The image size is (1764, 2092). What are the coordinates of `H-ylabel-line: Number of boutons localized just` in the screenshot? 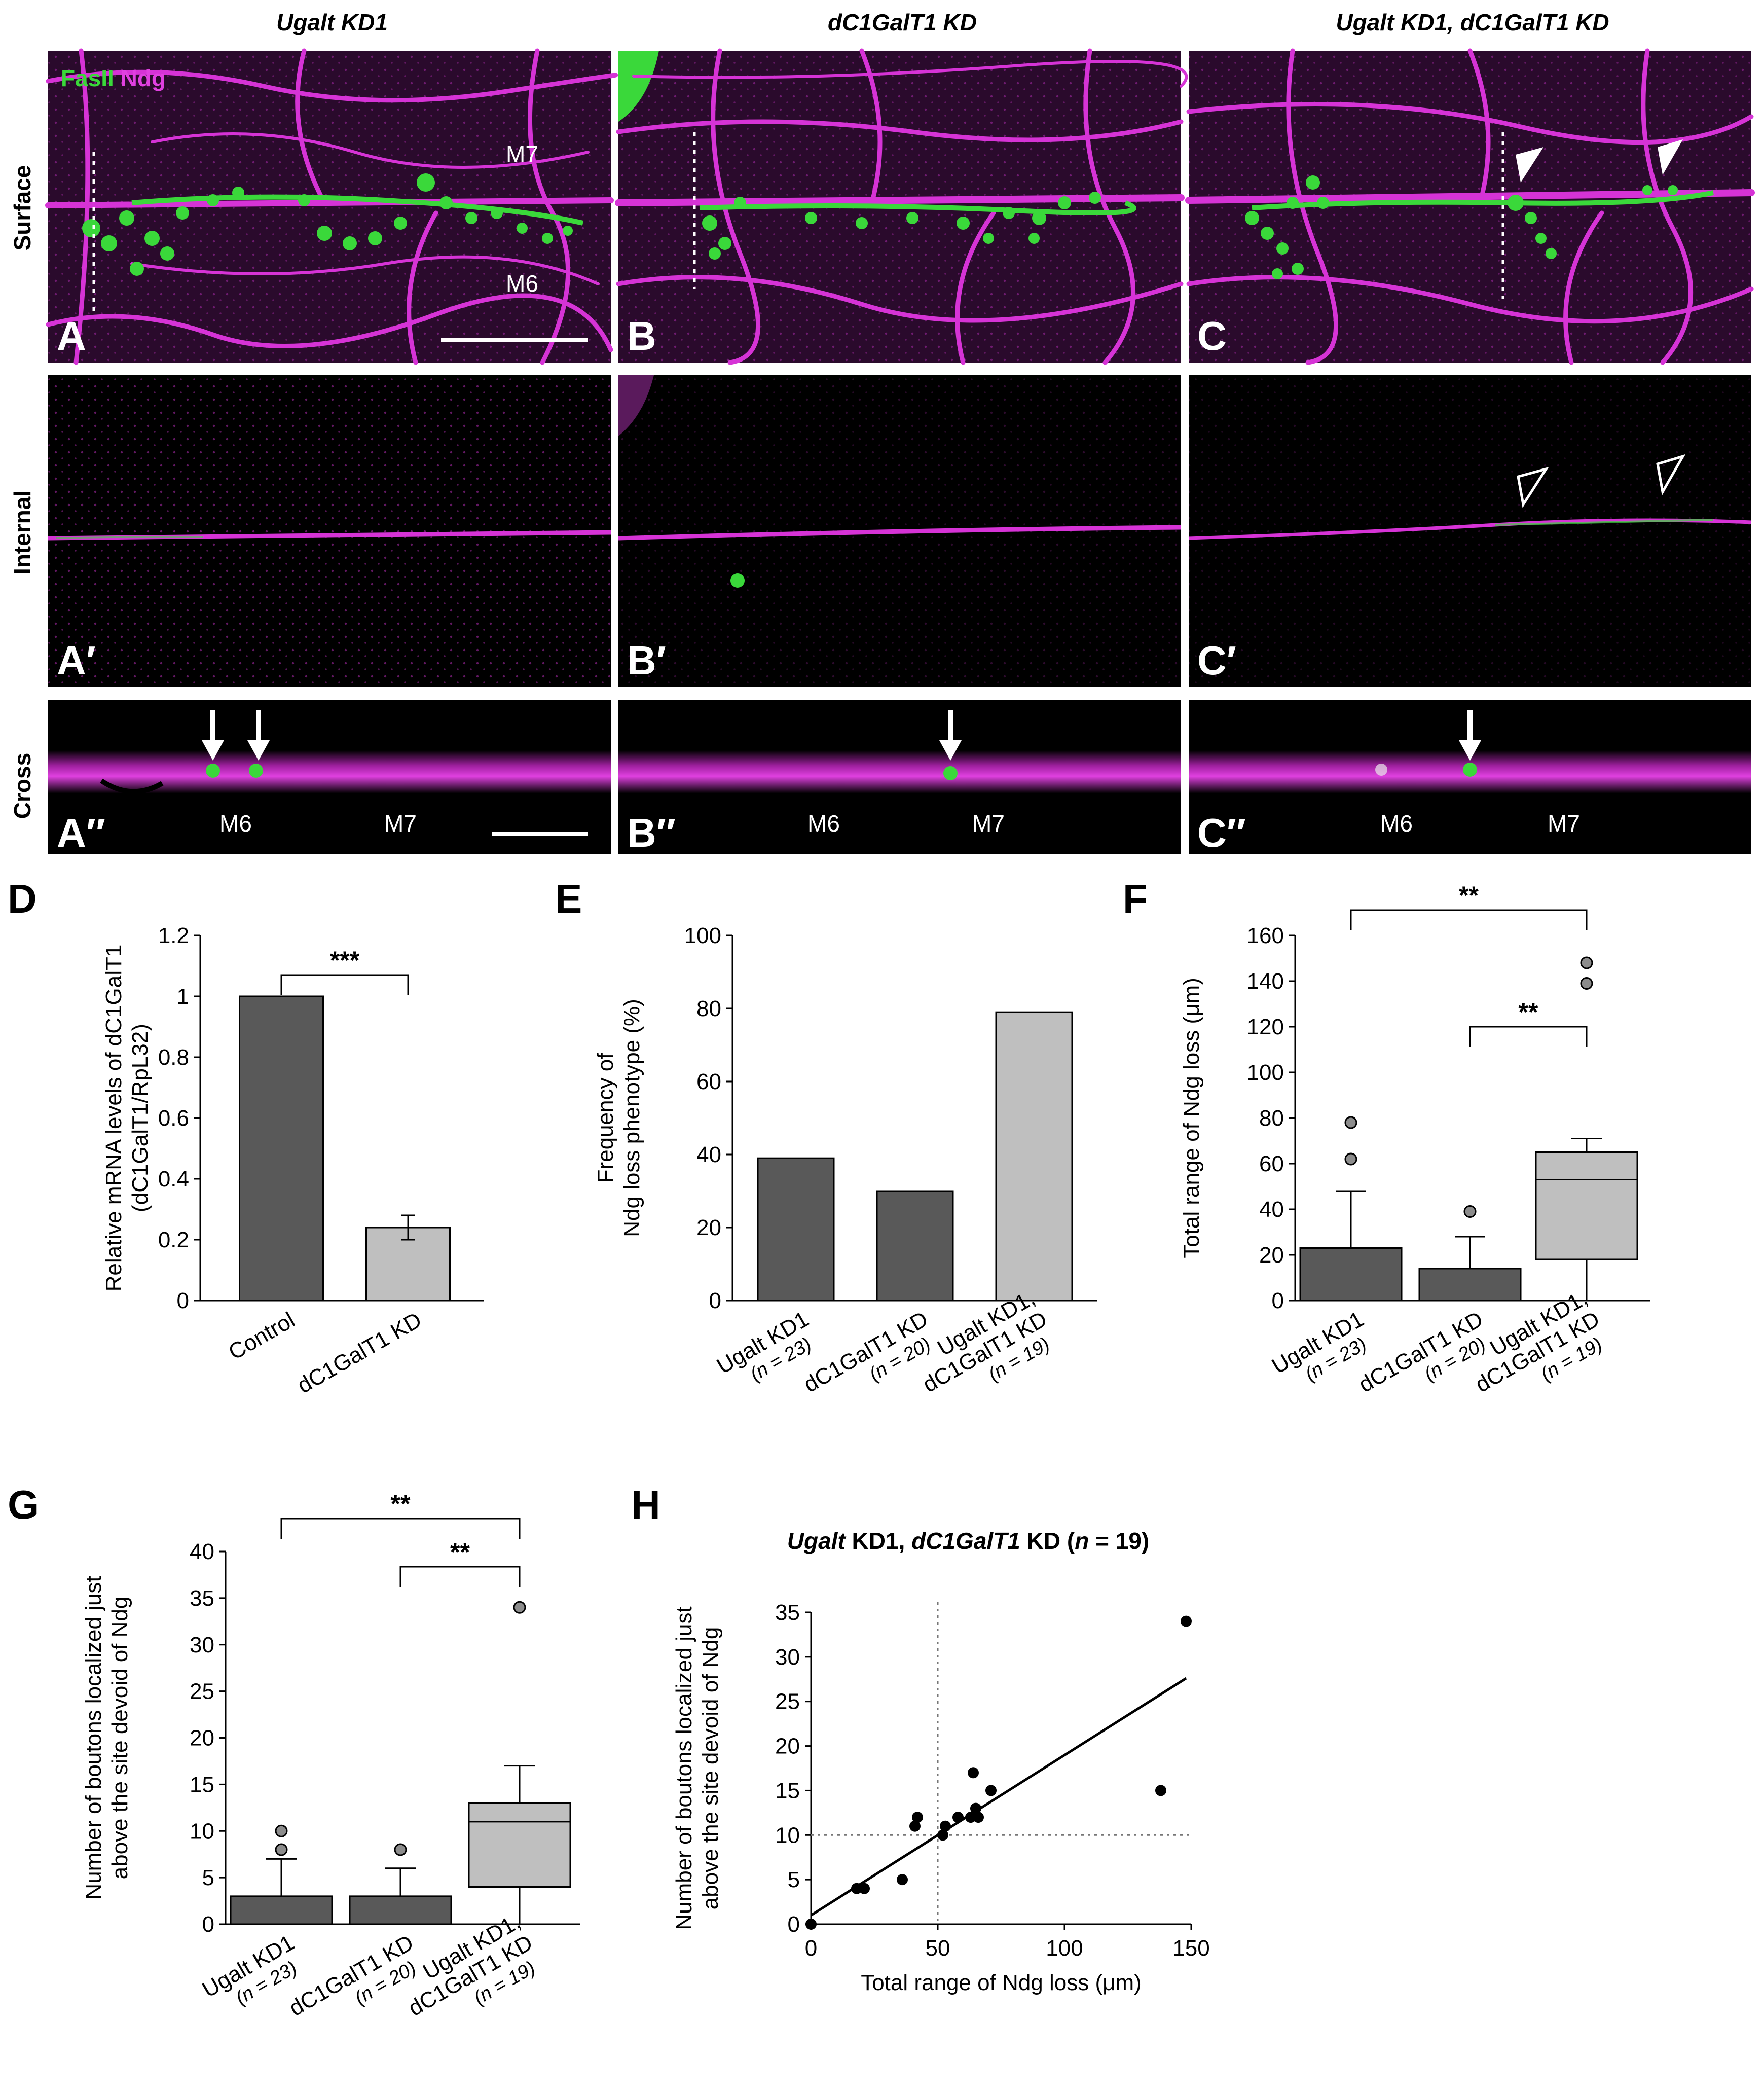 It's located at (684, 1768).